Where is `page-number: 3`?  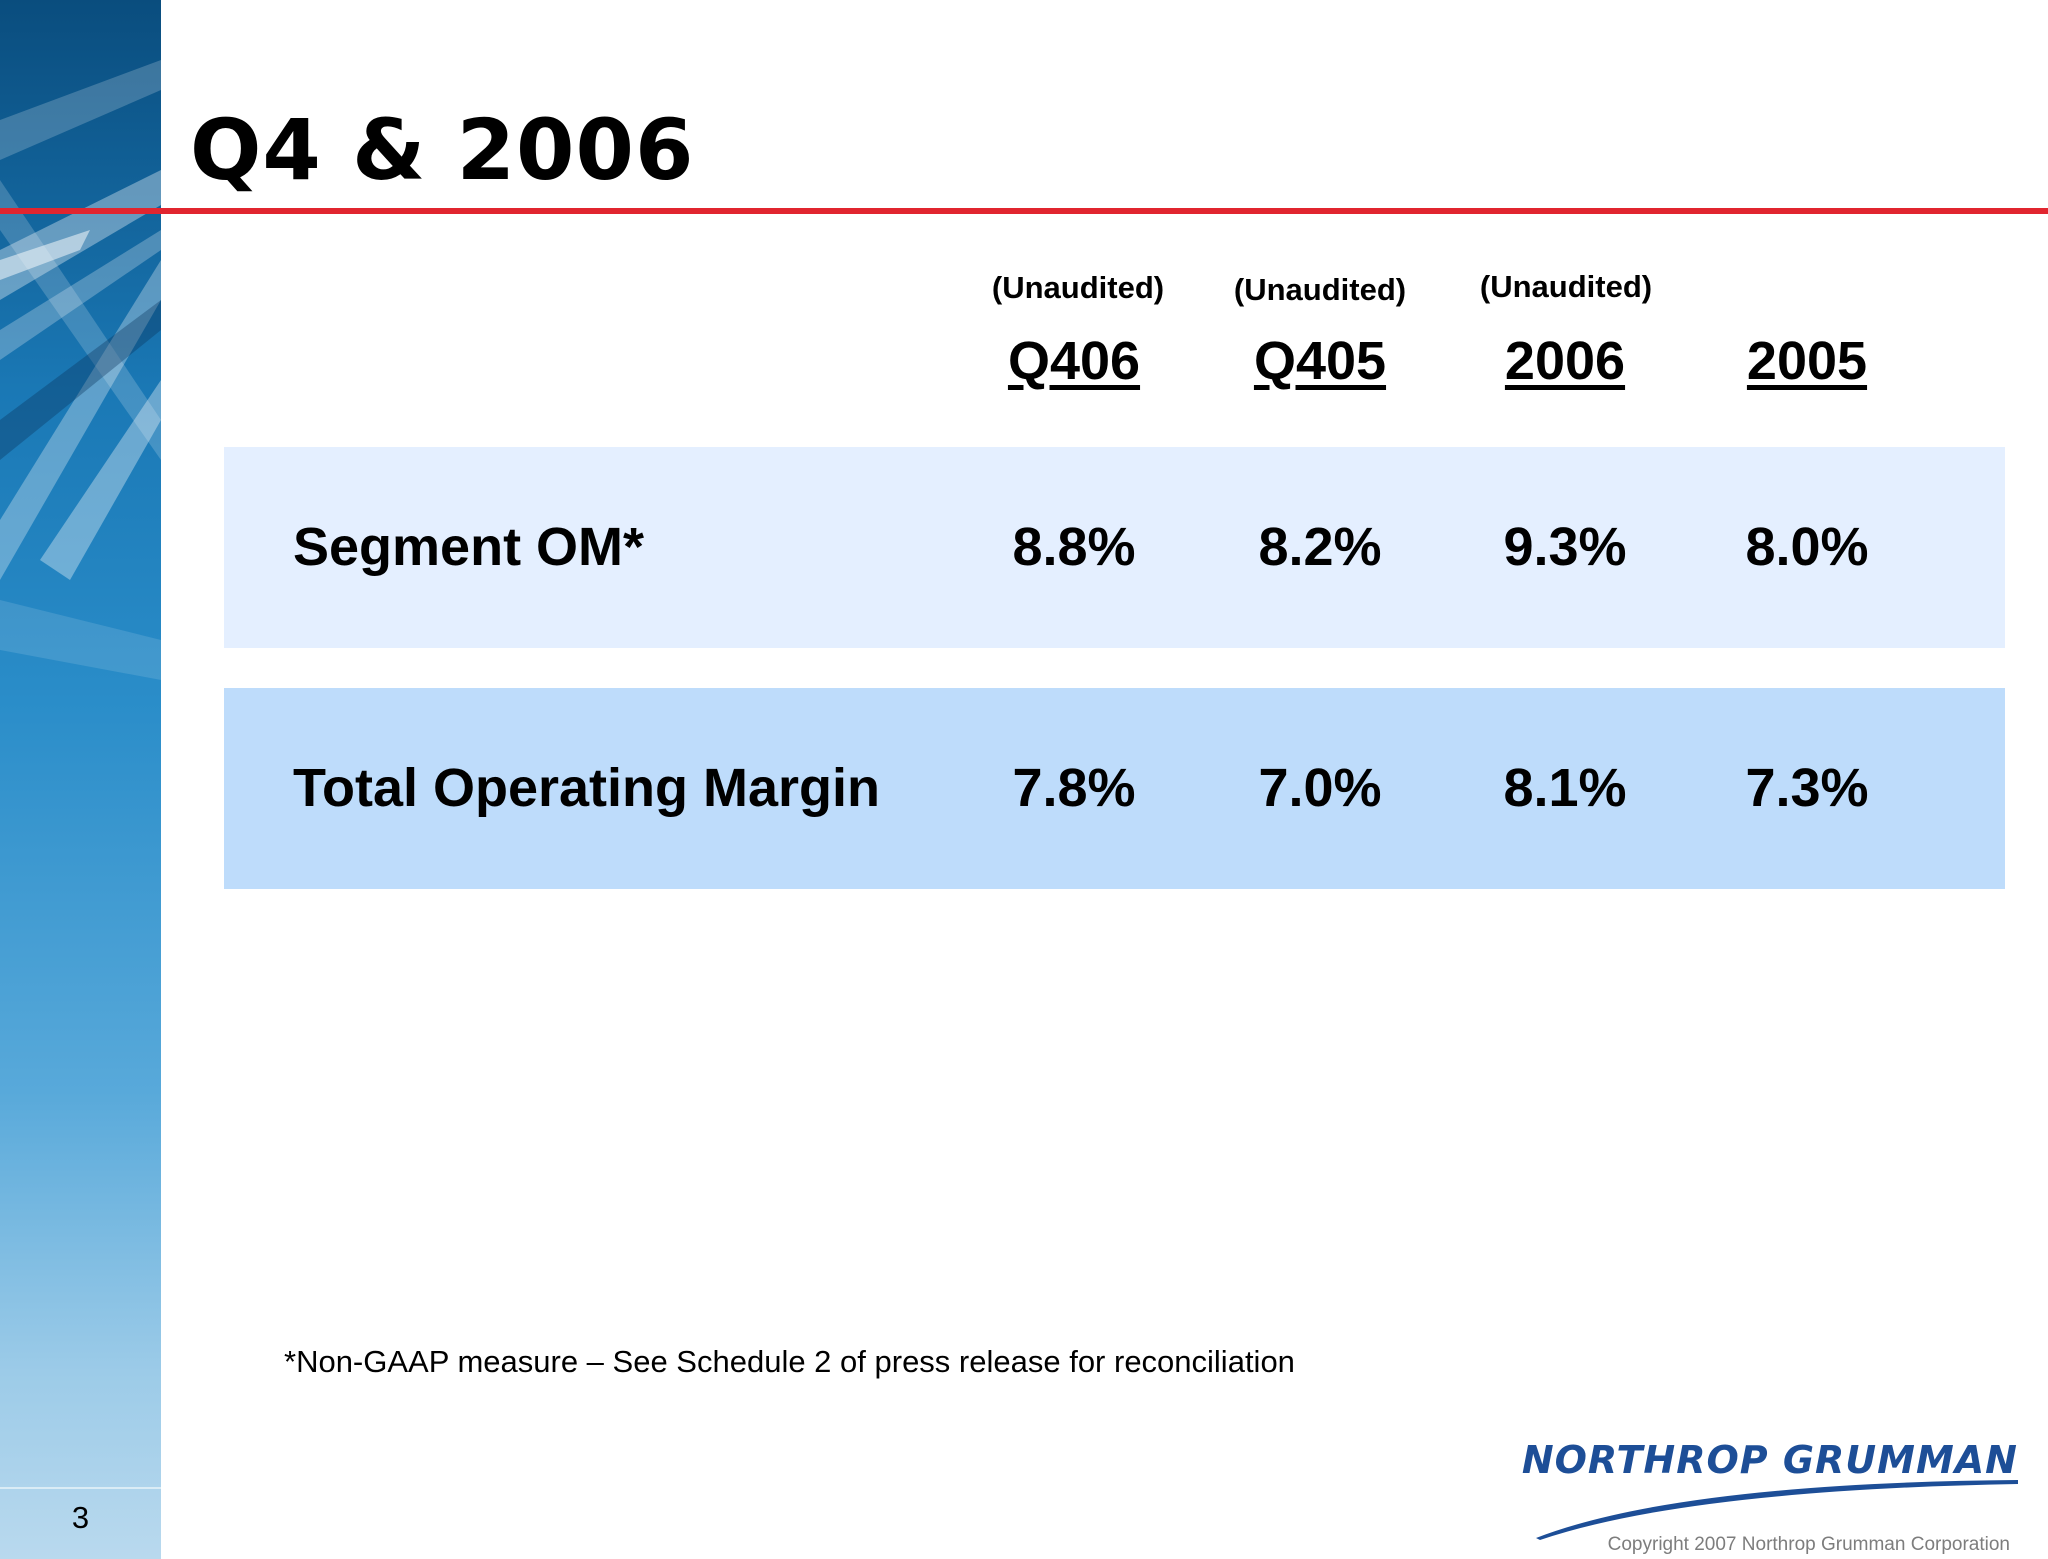 page-number: 3 is located at coordinates (80, 1517).